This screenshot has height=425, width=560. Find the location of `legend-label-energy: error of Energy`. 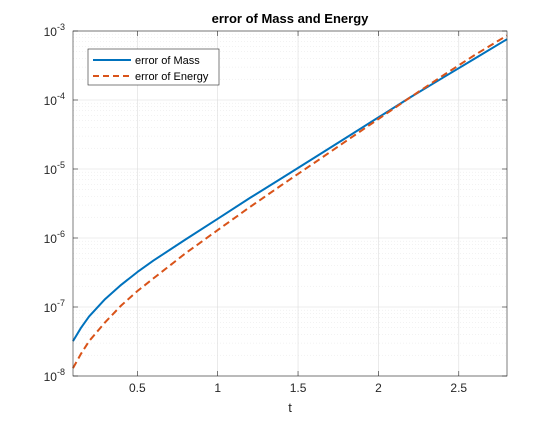

legend-label-energy: error of Energy is located at coordinates (172, 77).